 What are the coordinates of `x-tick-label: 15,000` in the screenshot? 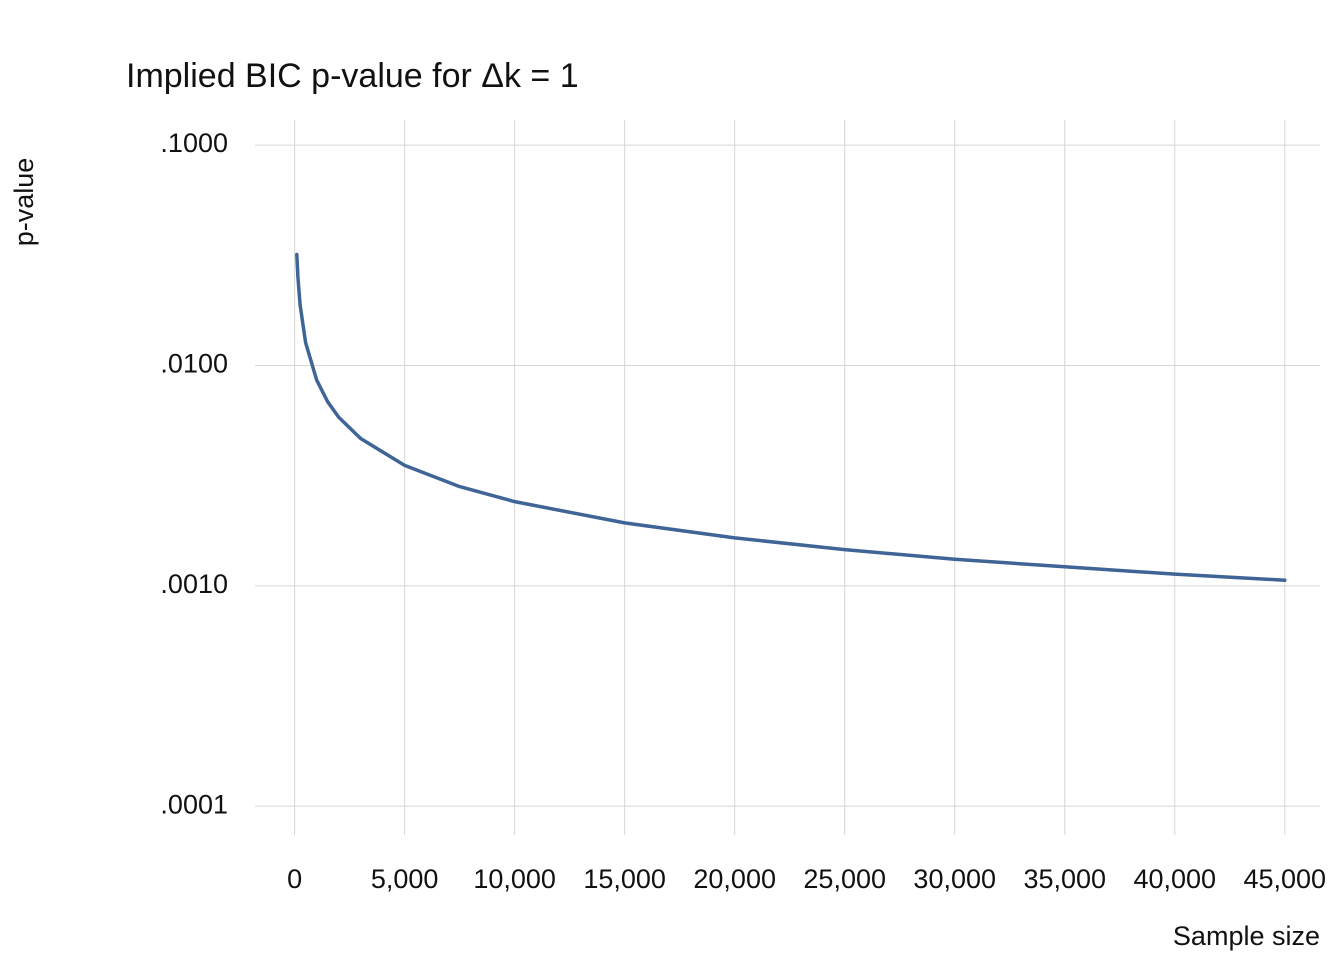 It's located at (624, 879).